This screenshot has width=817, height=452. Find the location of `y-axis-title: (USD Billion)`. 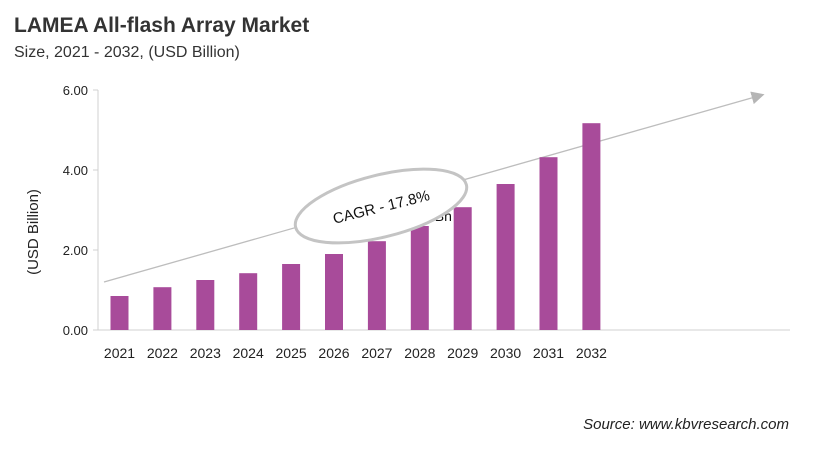

y-axis-title: (USD Billion) is located at coordinates (33, 232).